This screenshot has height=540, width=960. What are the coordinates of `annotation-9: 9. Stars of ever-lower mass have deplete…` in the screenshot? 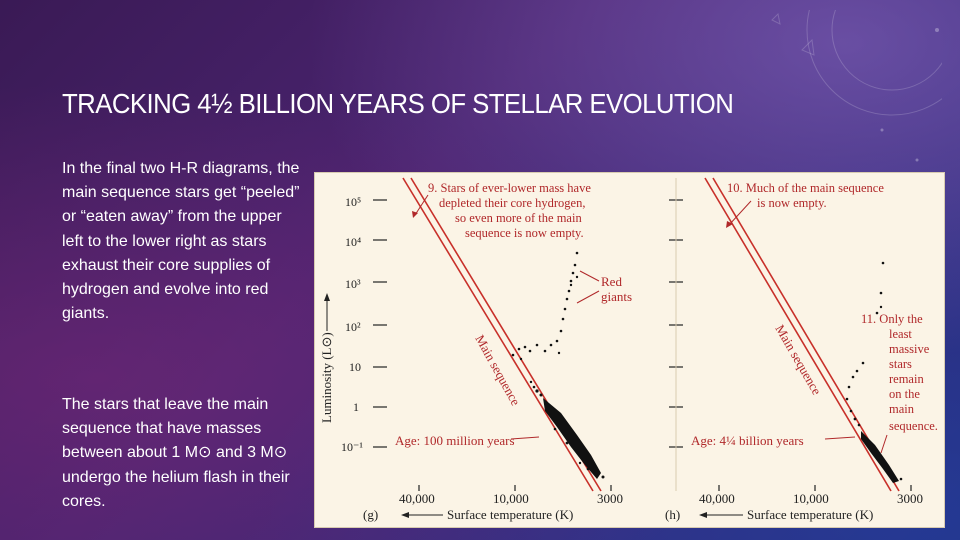 It's located at (509, 210).